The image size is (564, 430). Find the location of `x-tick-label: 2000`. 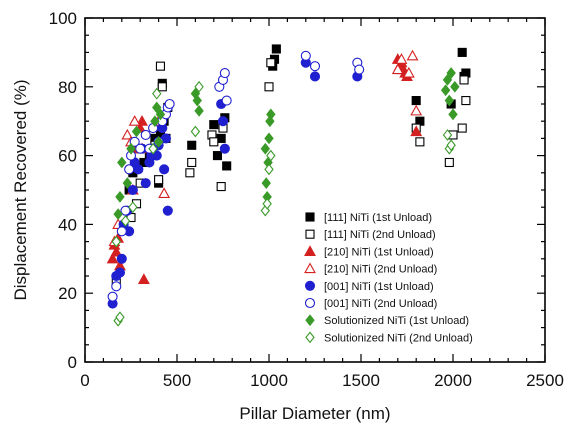

x-tick-label: 2000 is located at coordinates (453, 380).